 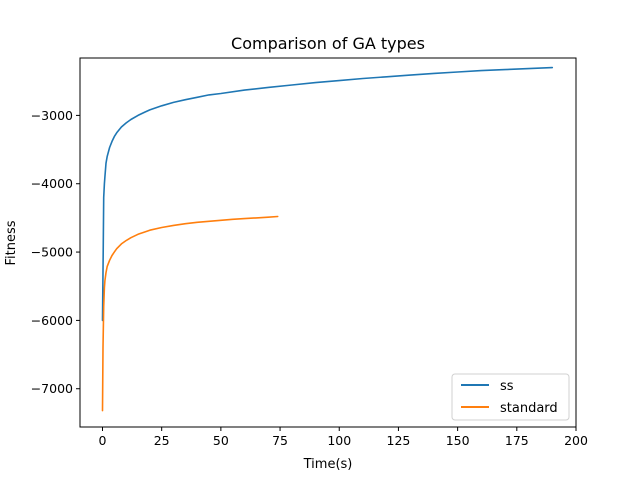 I want to click on x-axis: 0 25 50 75 100 125 150 175 200, so click(x=343, y=437).